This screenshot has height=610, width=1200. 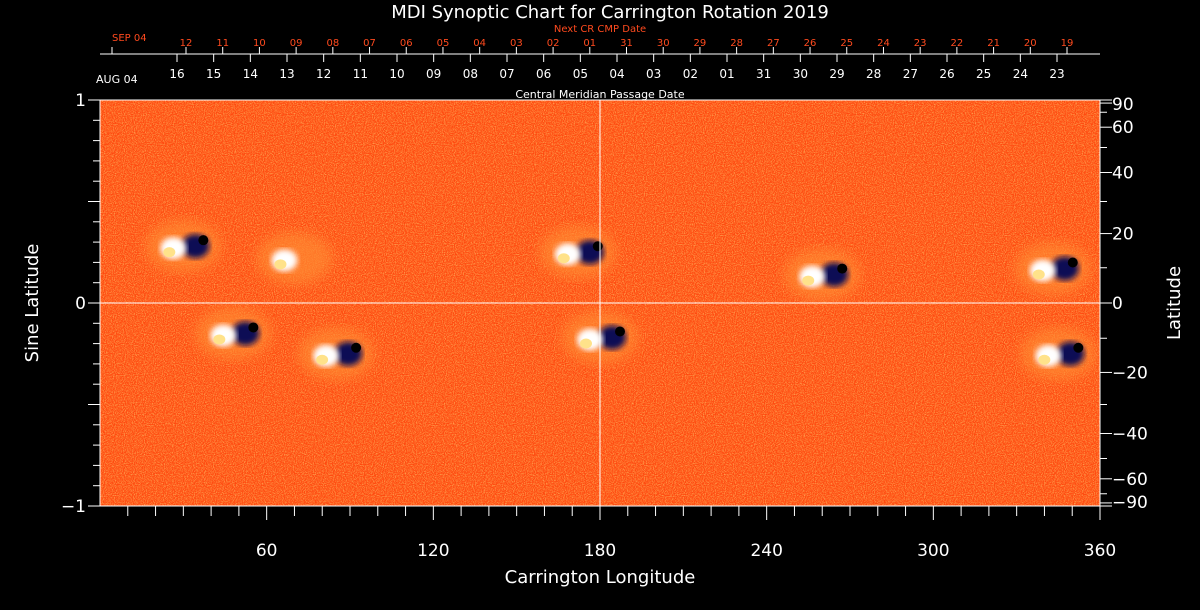 I want to click on top-axis-upper-title: Next CR CMP Date, so click(x=600, y=29).